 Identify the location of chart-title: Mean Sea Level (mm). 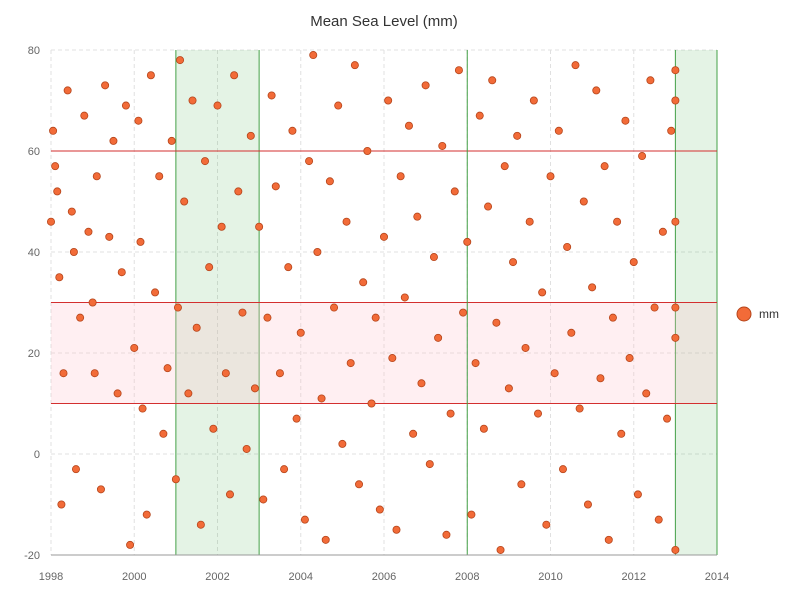
(384, 21).